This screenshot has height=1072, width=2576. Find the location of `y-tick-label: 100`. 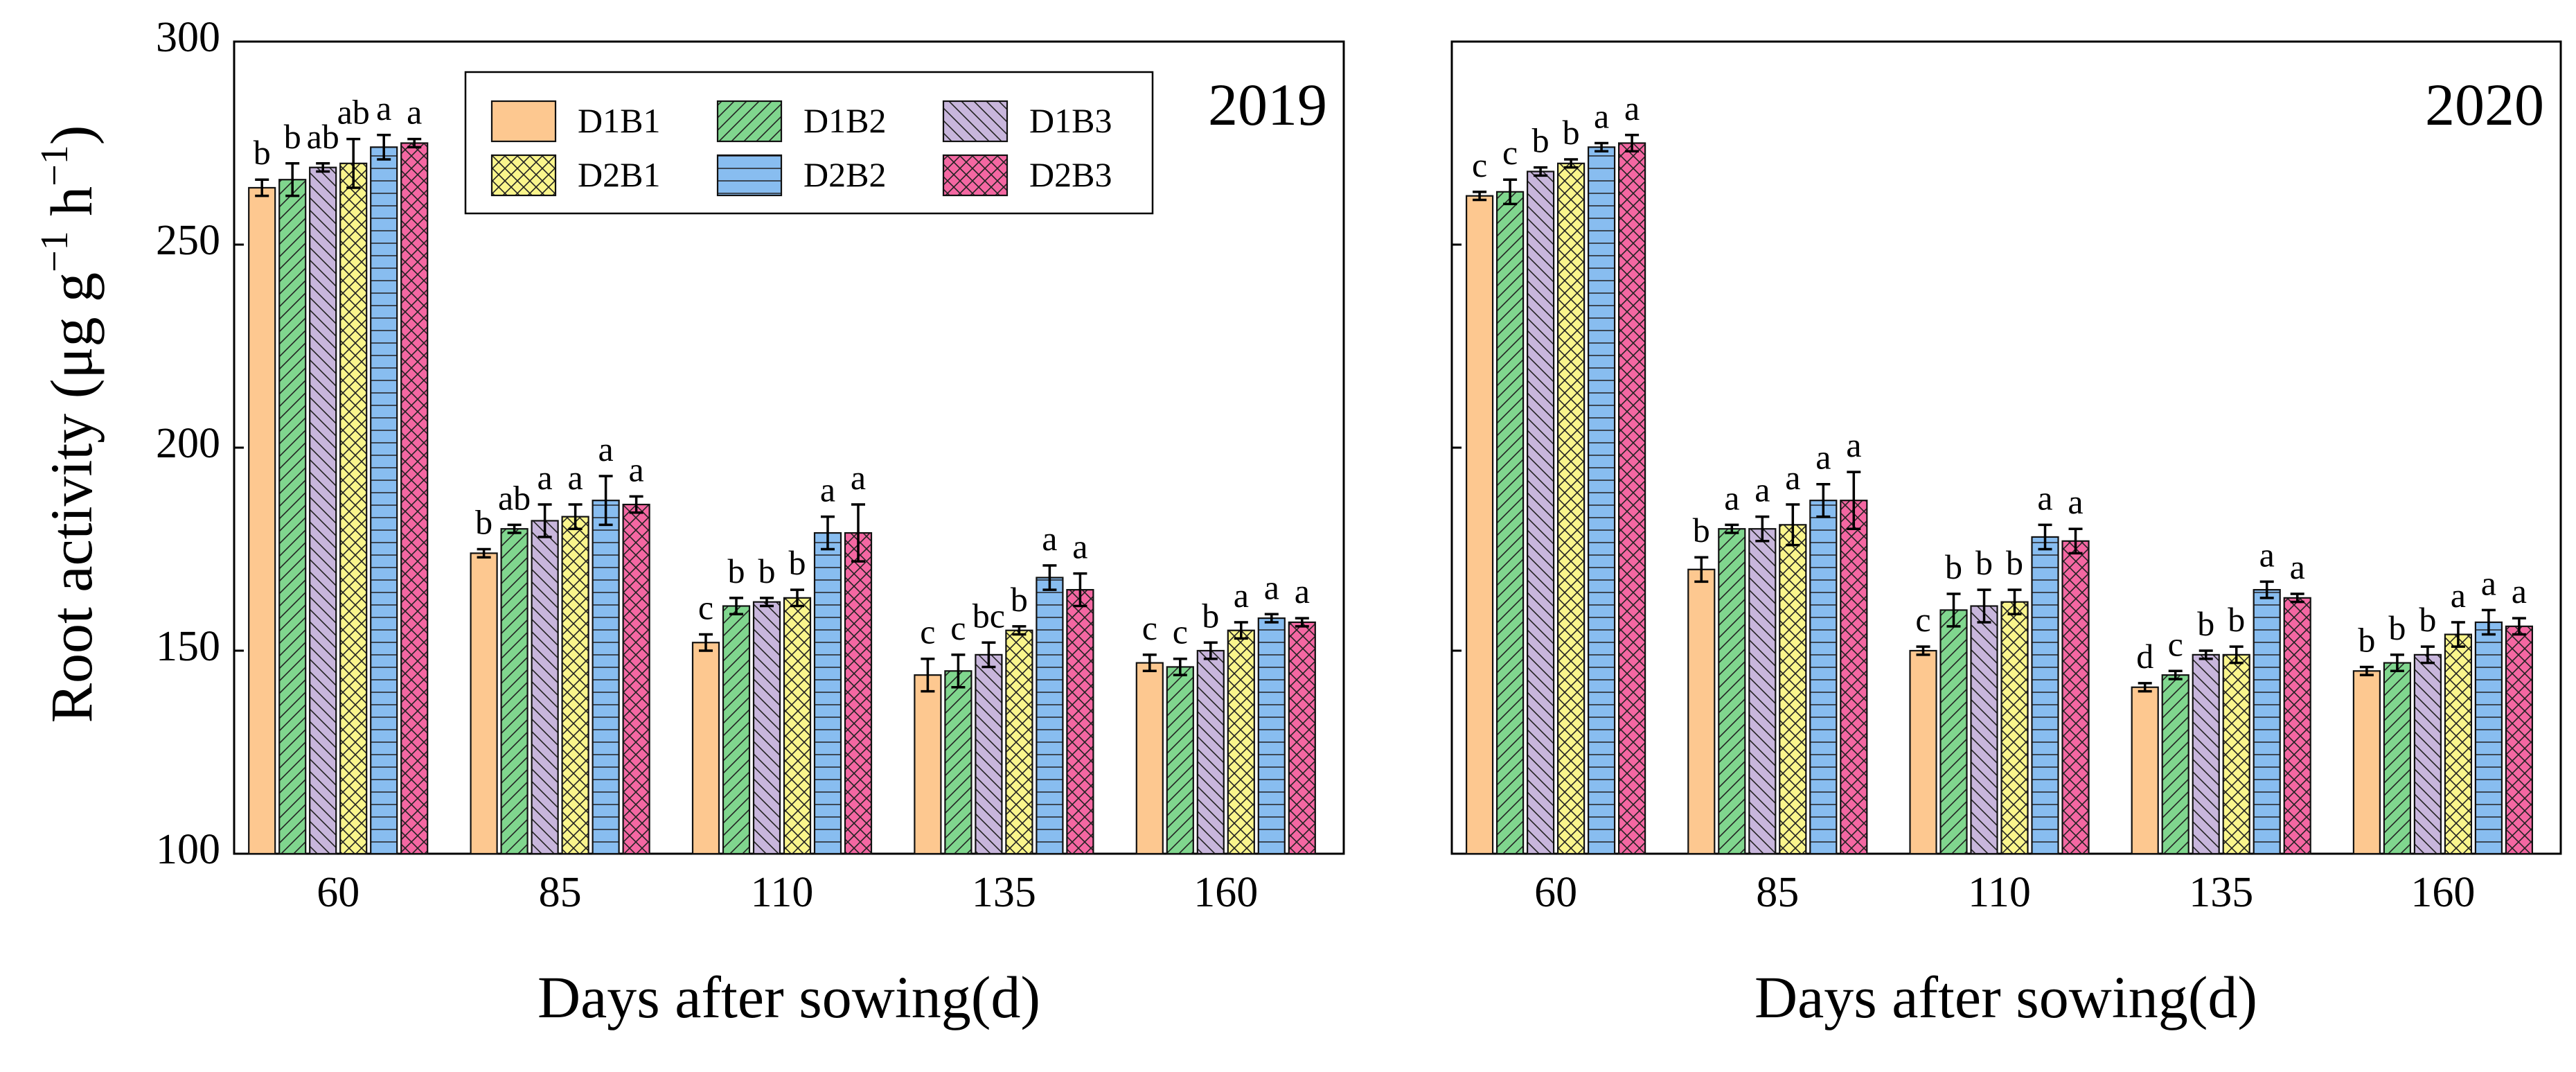

y-tick-label: 100 is located at coordinates (188, 849).